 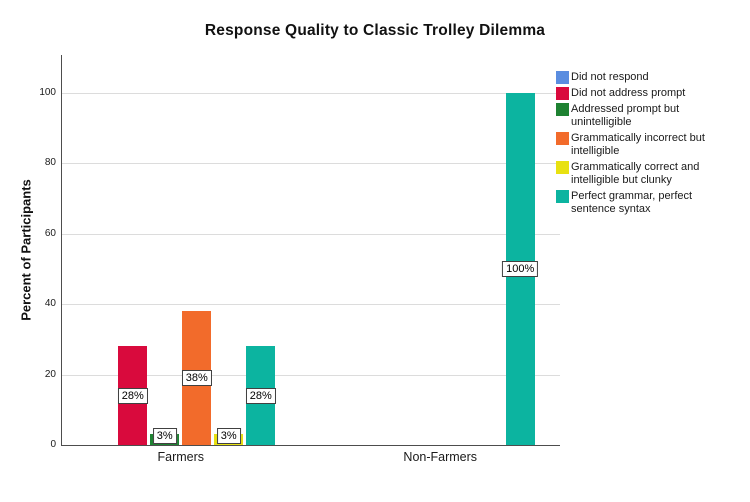 I want to click on legend-item: Addressed prompt but unintelligible, so click(x=630, y=116).